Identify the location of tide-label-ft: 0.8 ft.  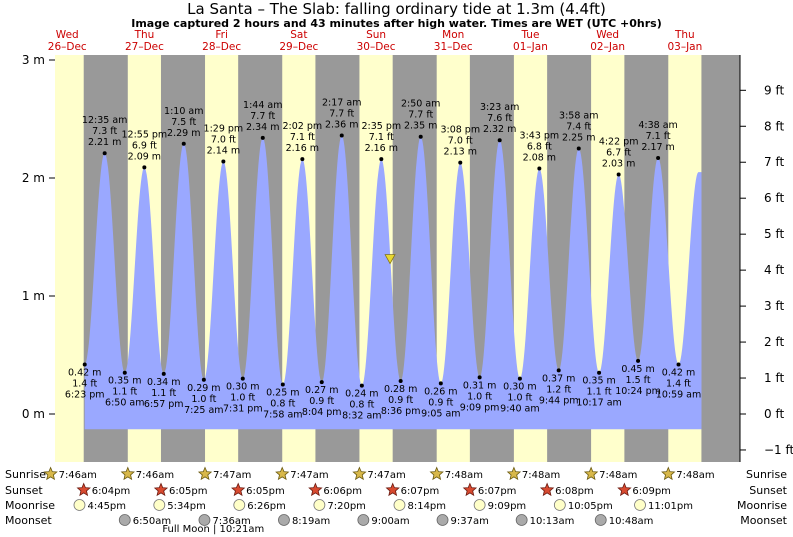
(361, 405).